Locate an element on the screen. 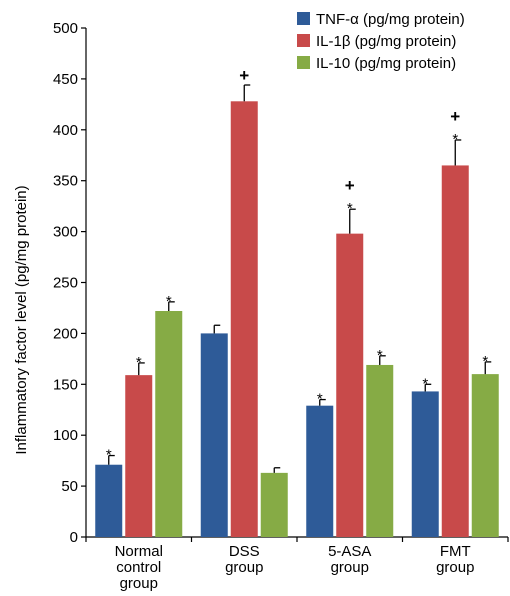 The width and height of the screenshot is (510, 596). y-tick-label: 0 is located at coordinates (74, 537).